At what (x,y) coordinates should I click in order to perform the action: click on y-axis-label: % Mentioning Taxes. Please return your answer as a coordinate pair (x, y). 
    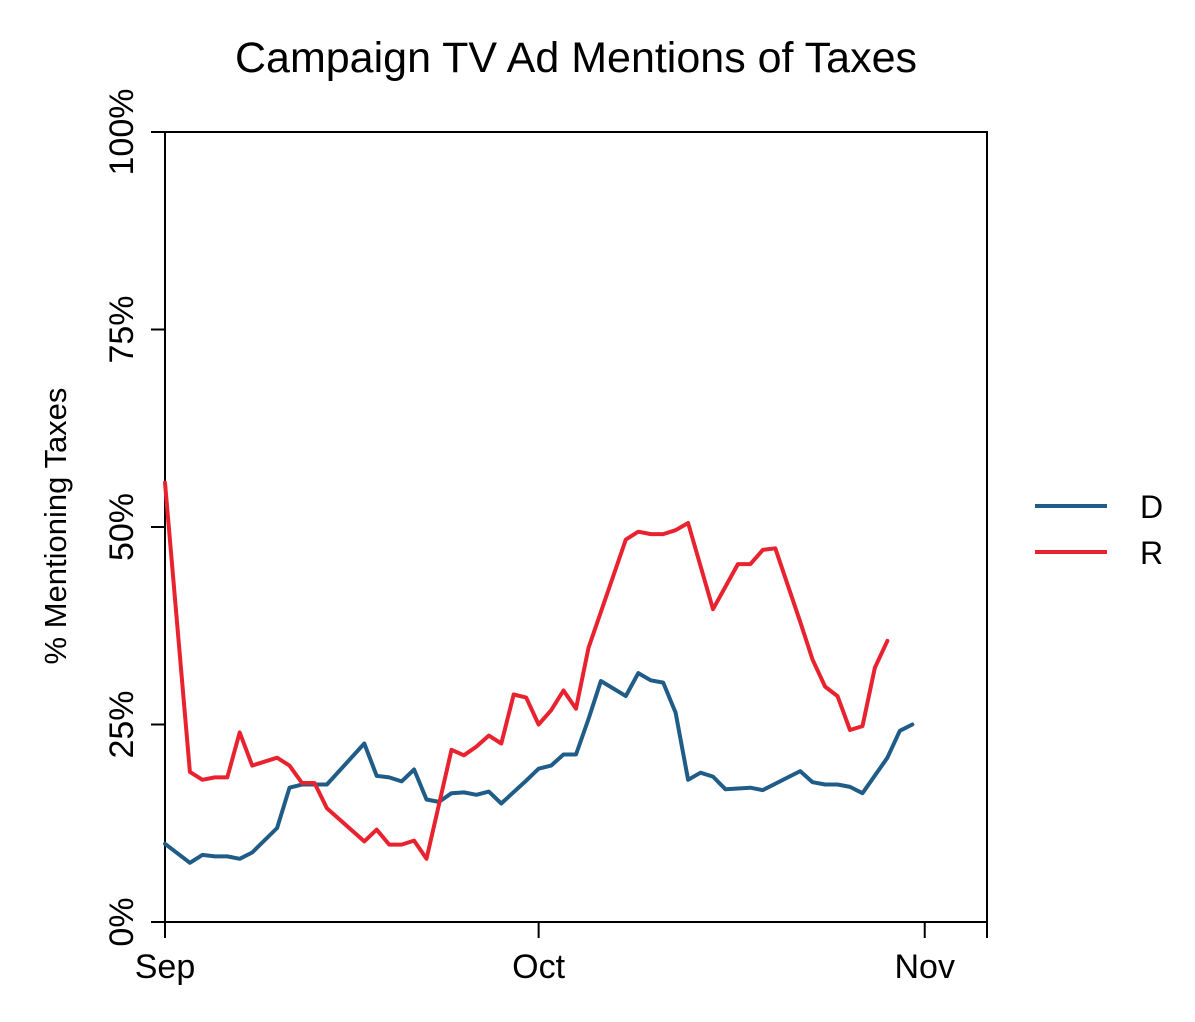
    Looking at the image, I should click on (55, 526).